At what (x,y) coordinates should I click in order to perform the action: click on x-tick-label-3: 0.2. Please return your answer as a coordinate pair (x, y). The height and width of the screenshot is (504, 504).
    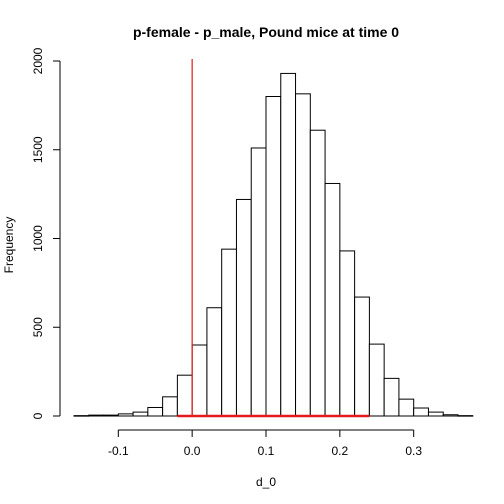
    Looking at the image, I should click on (340, 451).